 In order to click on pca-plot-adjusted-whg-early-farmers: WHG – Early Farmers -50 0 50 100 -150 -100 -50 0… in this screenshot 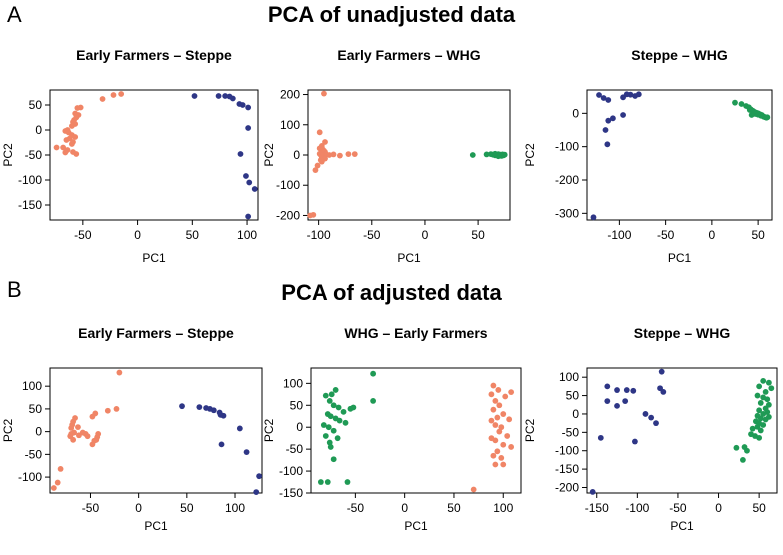, I will do `click(392, 429)`.